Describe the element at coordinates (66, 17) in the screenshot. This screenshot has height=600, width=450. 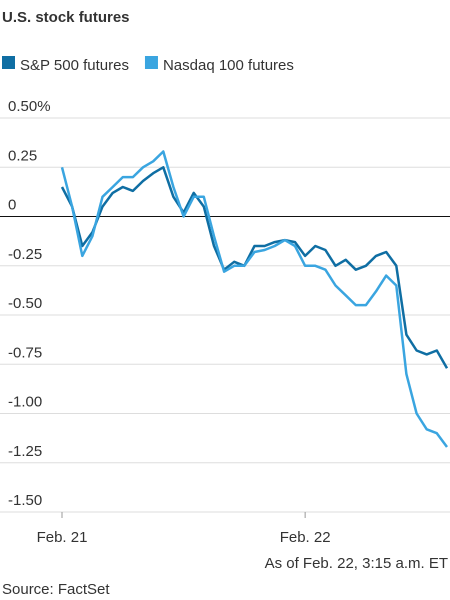
I see `chart-title: U.S. stock futures` at that location.